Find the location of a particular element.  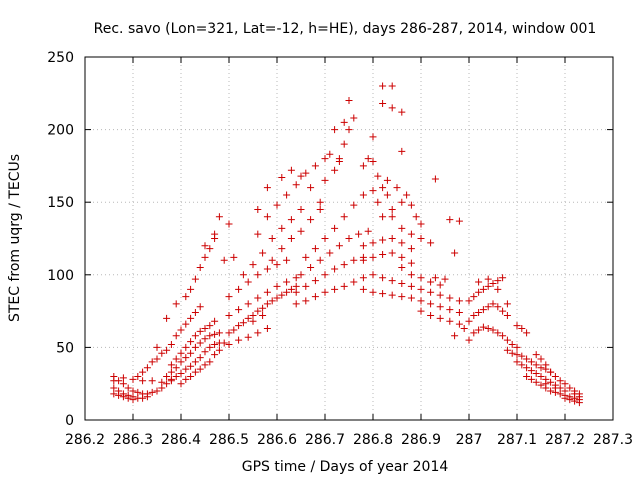

x-tick-label: 286.2 is located at coordinates (85, 440).